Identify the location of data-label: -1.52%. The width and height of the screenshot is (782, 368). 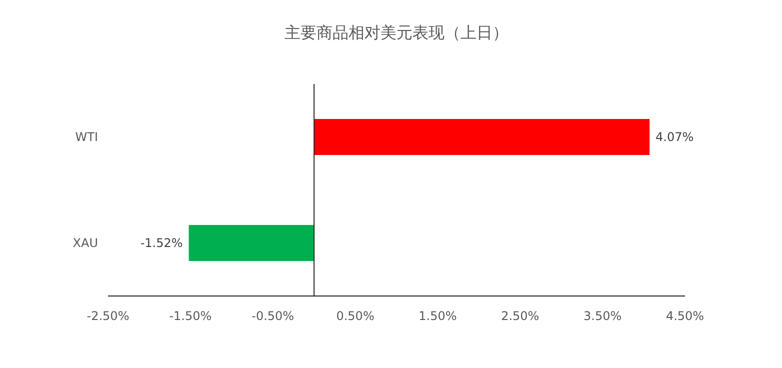
(161, 243).